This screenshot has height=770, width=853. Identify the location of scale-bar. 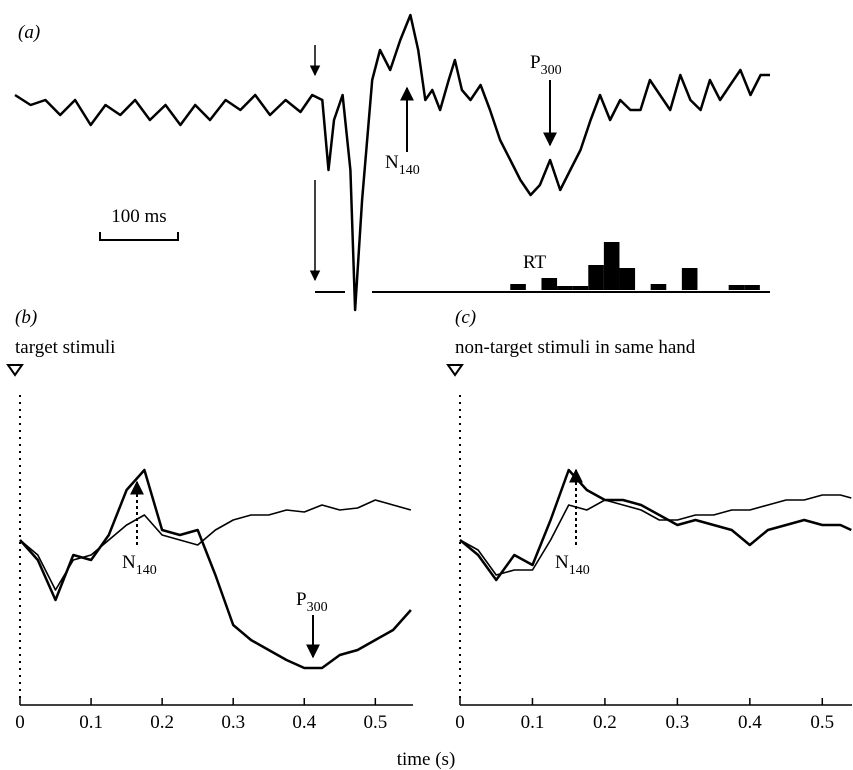
(139, 236).